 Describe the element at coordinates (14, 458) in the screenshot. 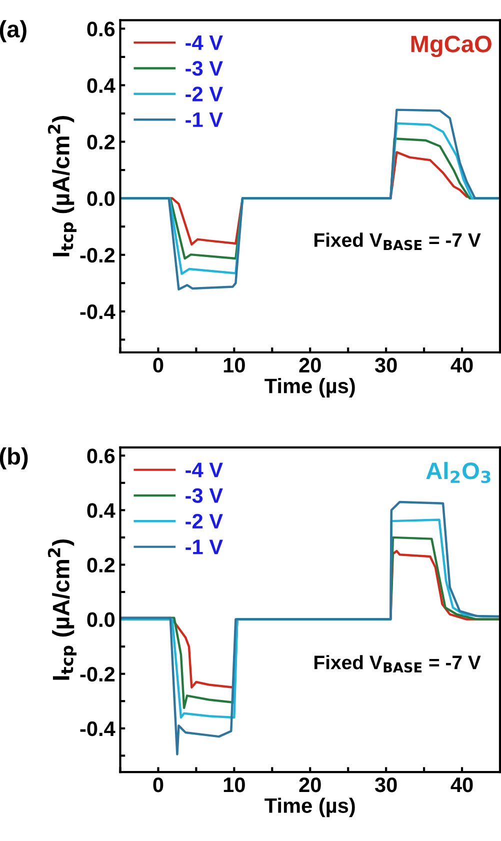

I see `text: (b)` at that location.